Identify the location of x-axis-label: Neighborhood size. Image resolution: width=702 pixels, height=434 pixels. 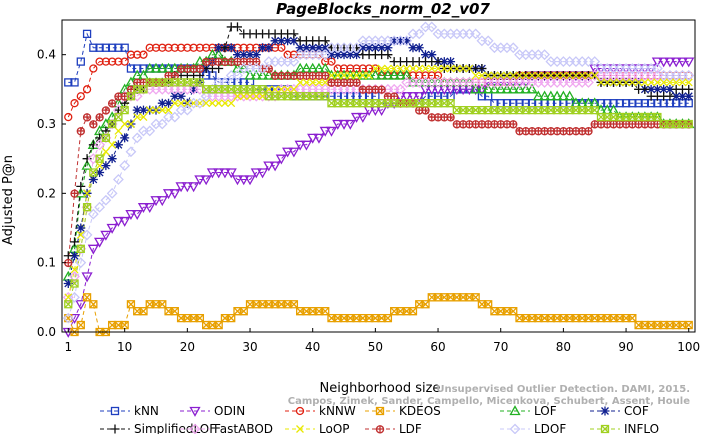
(380, 388).